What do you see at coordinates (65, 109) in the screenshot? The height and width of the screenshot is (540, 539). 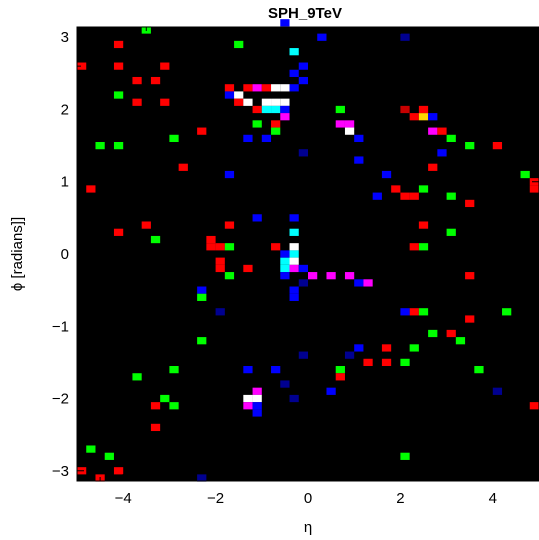 I see `y-tick-label: 2` at bounding box center [65, 109].